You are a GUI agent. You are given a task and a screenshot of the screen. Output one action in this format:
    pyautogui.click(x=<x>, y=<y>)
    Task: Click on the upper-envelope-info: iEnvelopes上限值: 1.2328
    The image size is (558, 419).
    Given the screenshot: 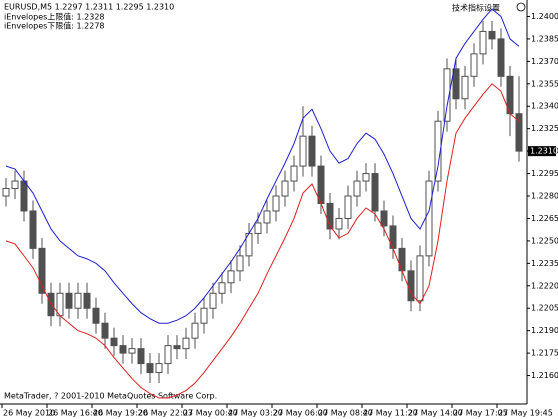 What is the action you would take?
    pyautogui.click(x=54, y=17)
    